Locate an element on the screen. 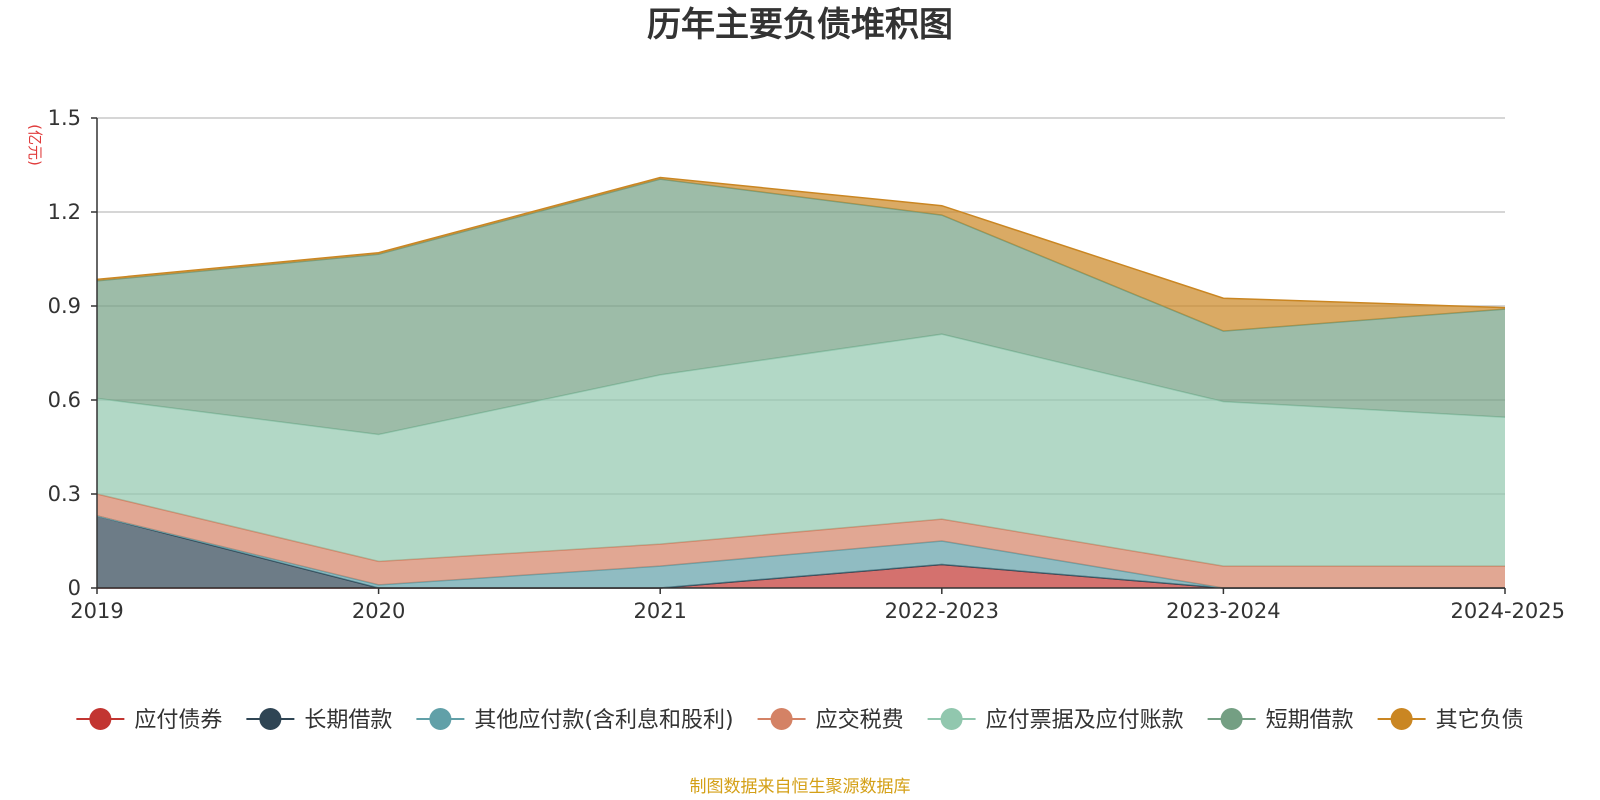 This screenshot has height=800, width=1600. legend-item-1: 长期借款 is located at coordinates (319, 720).